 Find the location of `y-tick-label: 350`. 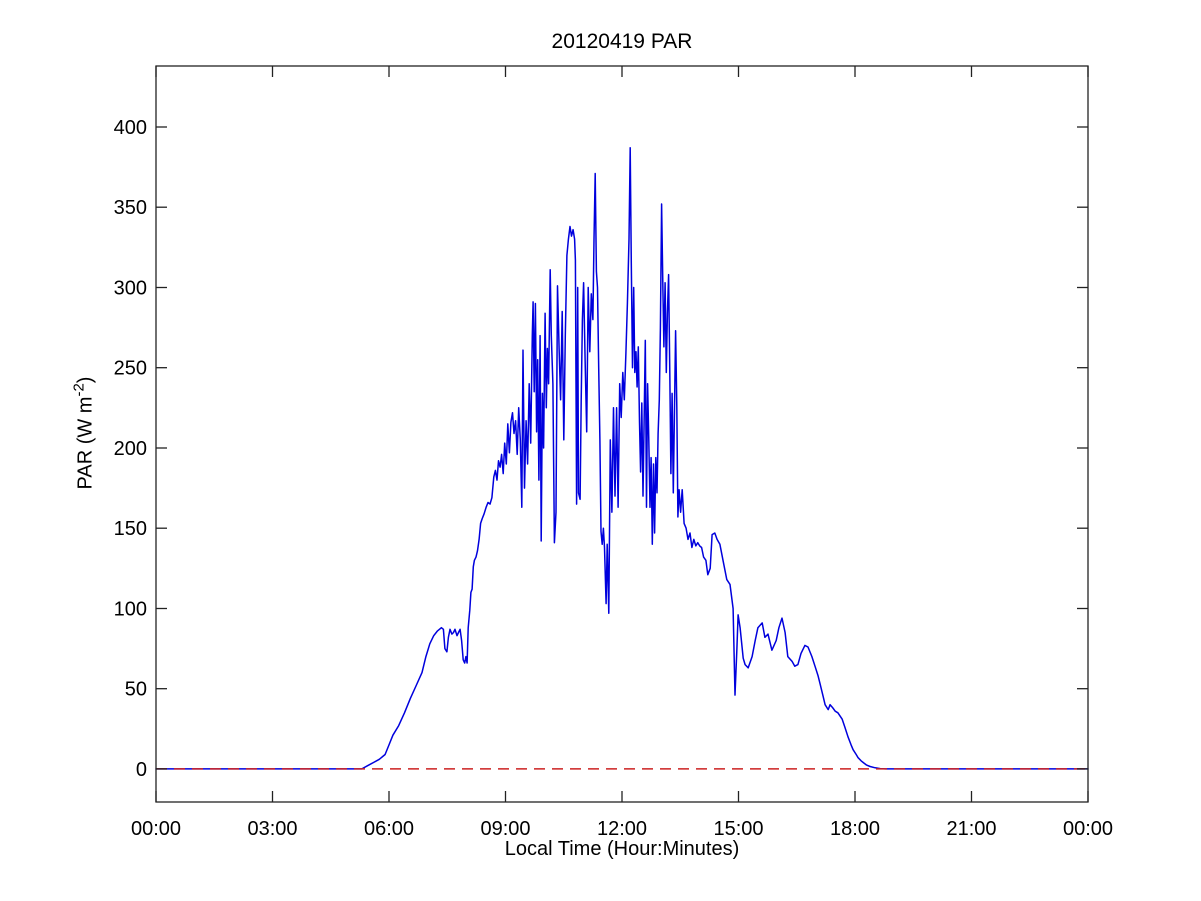

y-tick-label: 350 is located at coordinates (130, 208).